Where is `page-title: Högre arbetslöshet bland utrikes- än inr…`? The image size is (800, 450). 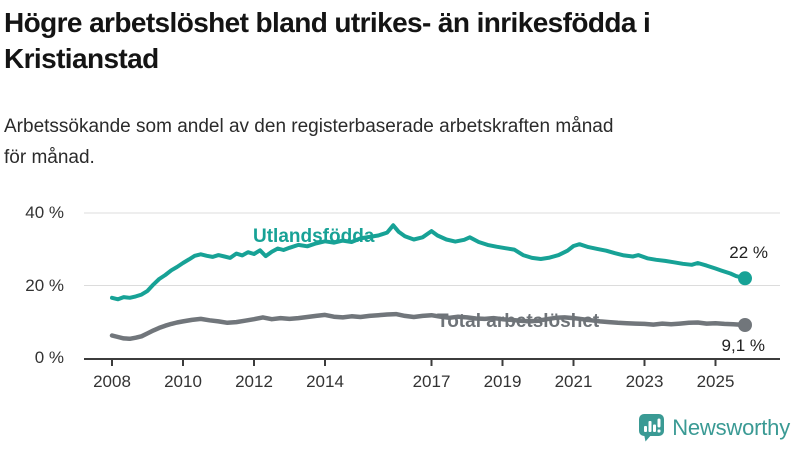
page-title: Högre arbetslöshet bland utrikes- än inr… is located at coordinates (327, 41).